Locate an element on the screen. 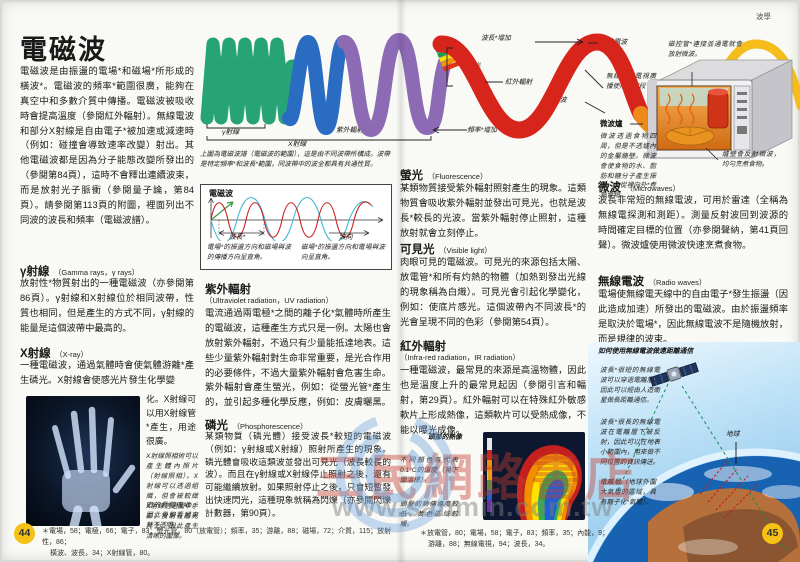 The height and width of the screenshot is (562, 800). infrared-wave is located at coordinates (541, 86).